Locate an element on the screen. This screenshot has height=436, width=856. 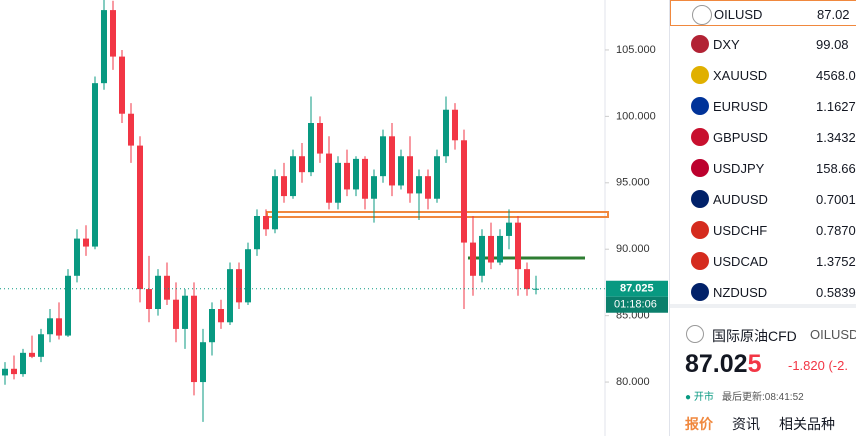
watchlist-row: AUDUSD 0.7001 is located at coordinates (763, 199).